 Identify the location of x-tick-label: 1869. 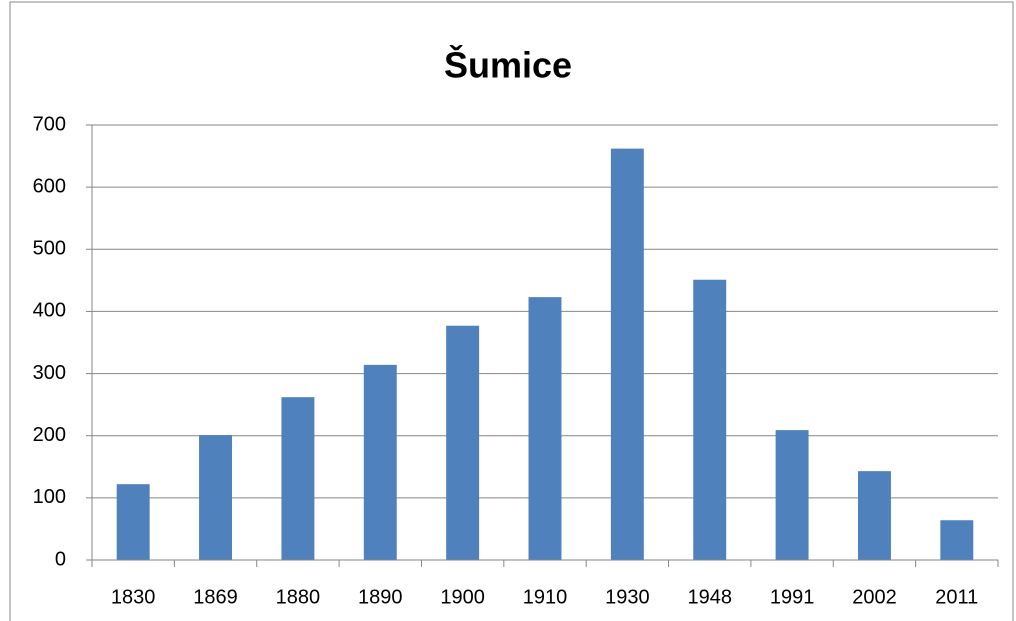
(215, 597).